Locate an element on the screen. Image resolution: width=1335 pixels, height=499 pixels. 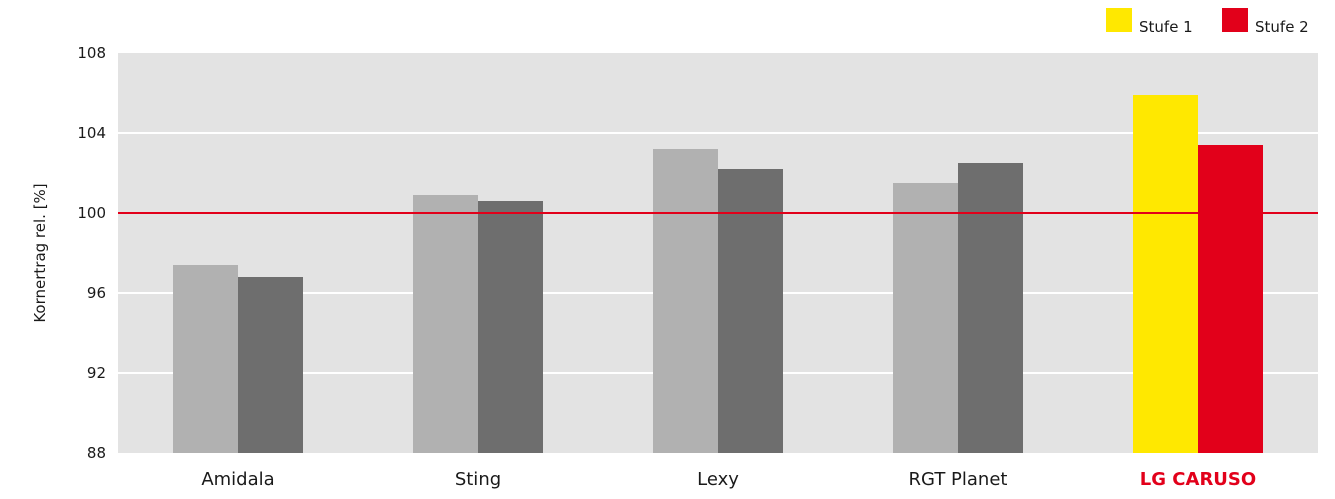
x-category-label: LG CARUSO is located at coordinates (1198, 479).